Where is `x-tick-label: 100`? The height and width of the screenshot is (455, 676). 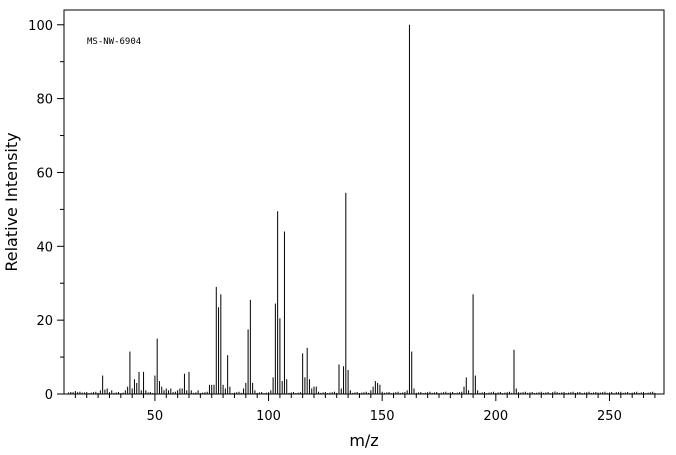 x-tick-label: 100 is located at coordinates (268, 416).